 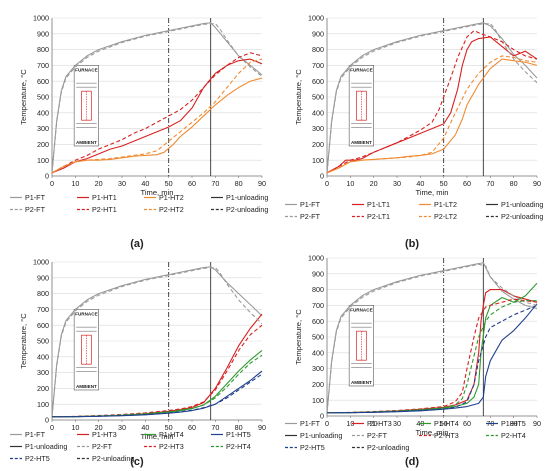 I want to click on legend-entry: P1-HT2, so click(x=171, y=197).